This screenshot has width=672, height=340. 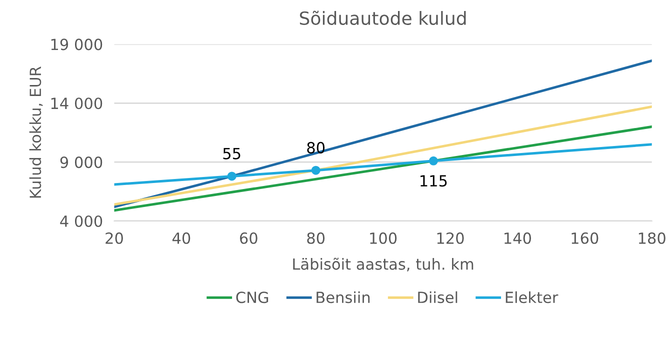 What do you see at coordinates (433, 181) in the screenshot?
I see `annotation: 115` at bounding box center [433, 181].